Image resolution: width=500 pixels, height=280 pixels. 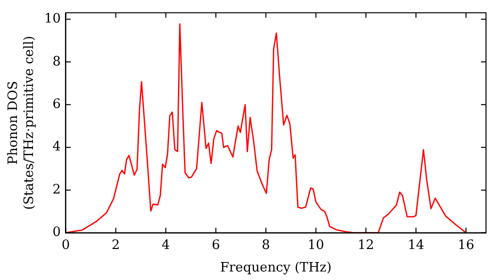 I want to click on x-tick-label: 14, so click(x=416, y=245).